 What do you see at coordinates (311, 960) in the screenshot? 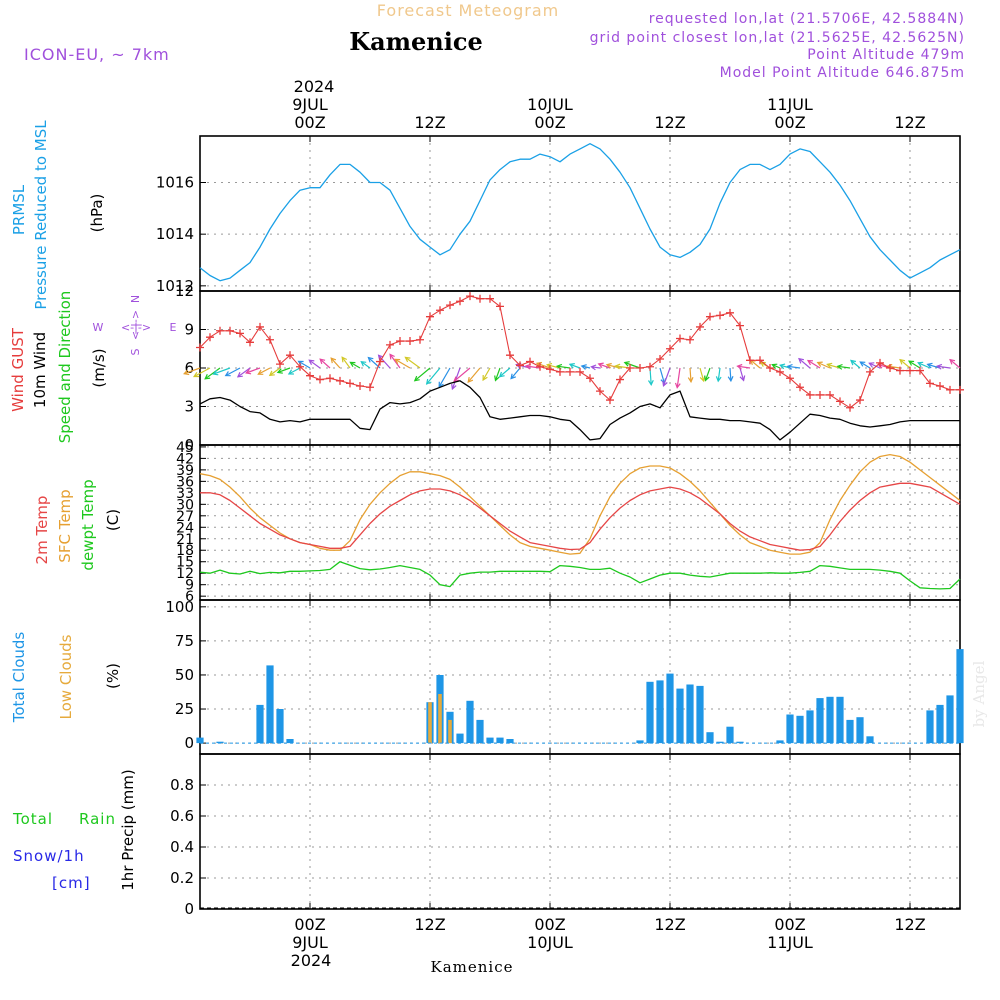
I see `bottom-year-label: 2024` at bounding box center [311, 960].